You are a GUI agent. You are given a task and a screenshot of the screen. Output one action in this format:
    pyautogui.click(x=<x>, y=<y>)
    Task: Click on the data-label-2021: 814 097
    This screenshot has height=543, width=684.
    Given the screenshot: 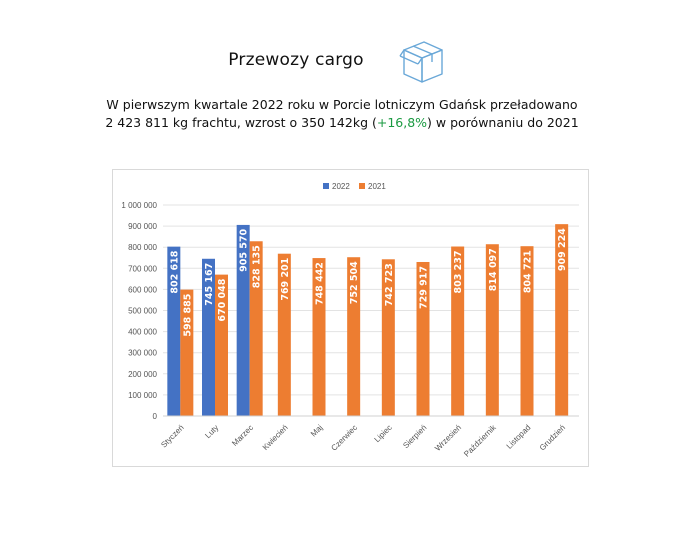 What is the action you would take?
    pyautogui.click(x=493, y=269)
    